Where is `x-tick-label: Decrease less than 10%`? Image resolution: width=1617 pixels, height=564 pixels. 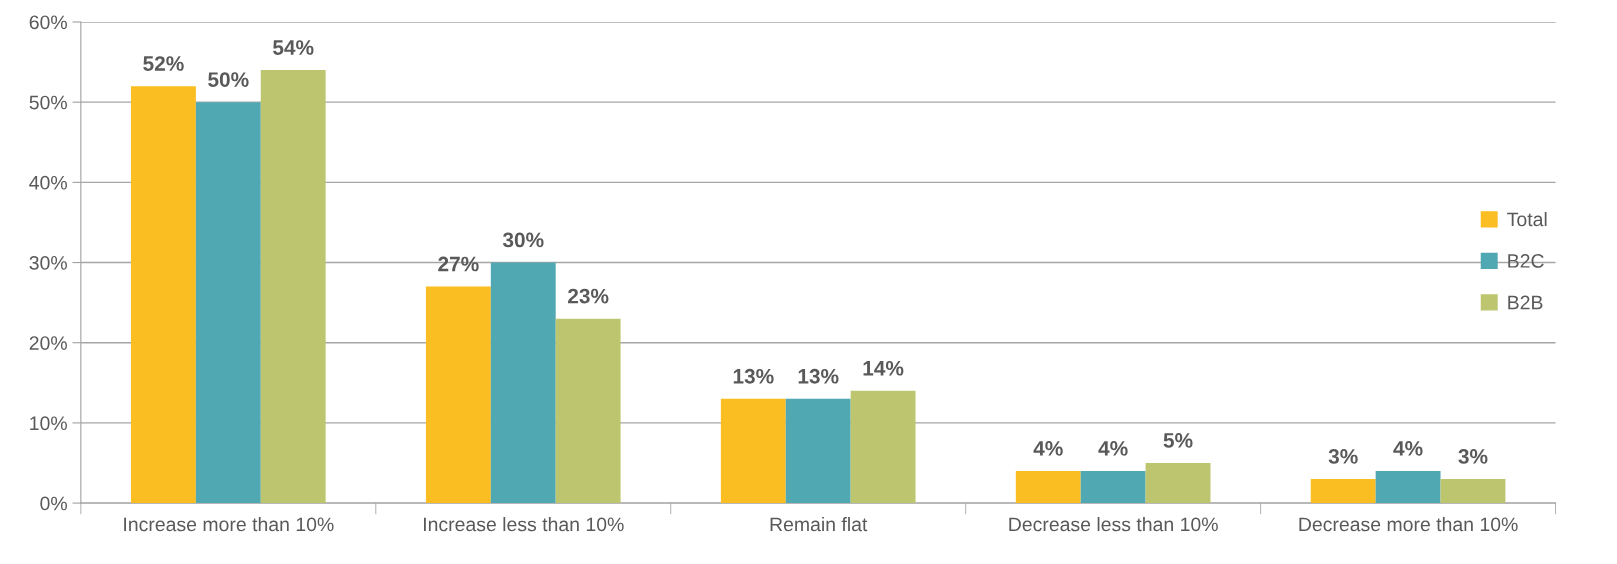
x-tick-label: Decrease less than 10% is located at coordinates (1113, 524).